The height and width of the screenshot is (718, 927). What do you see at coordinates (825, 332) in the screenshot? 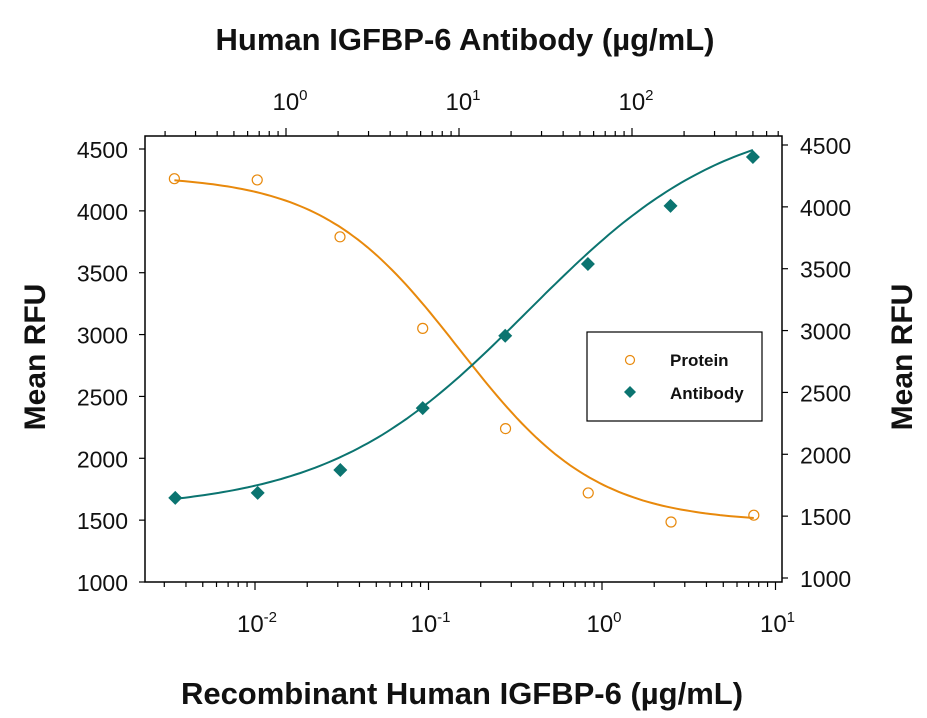
I see `right-tick-label: 3000` at bounding box center [825, 332].